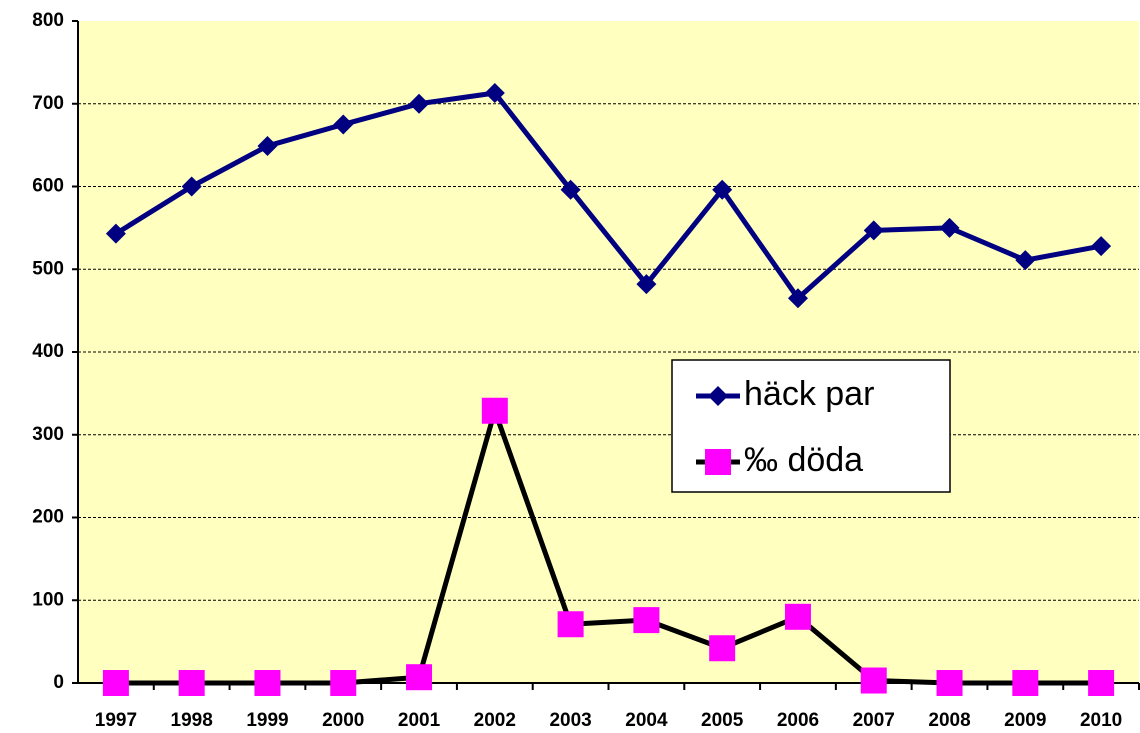 The width and height of the screenshot is (1140, 733). What do you see at coordinates (722, 720) in the screenshot?
I see `x-tick-label: 2005` at bounding box center [722, 720].